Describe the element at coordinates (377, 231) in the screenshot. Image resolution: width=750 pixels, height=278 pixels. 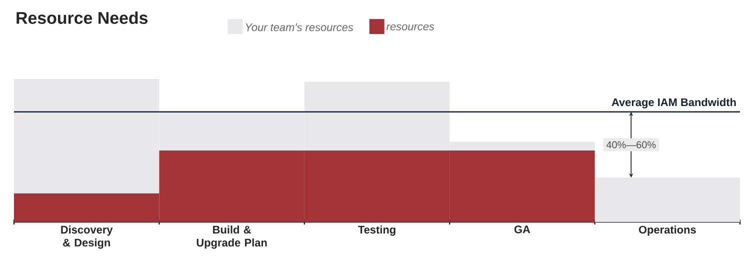
I see `x-tick-label: Testing` at that location.